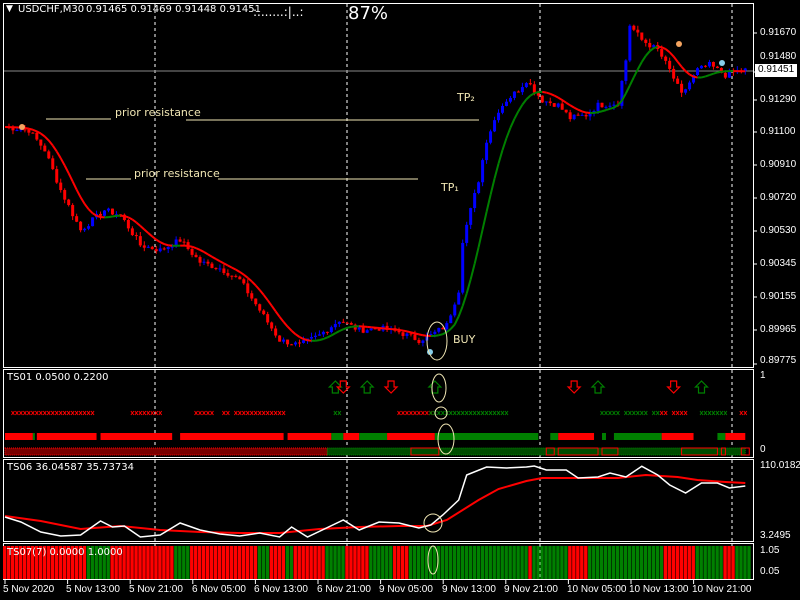  I want to click on buy-label: BUY, so click(464, 339).